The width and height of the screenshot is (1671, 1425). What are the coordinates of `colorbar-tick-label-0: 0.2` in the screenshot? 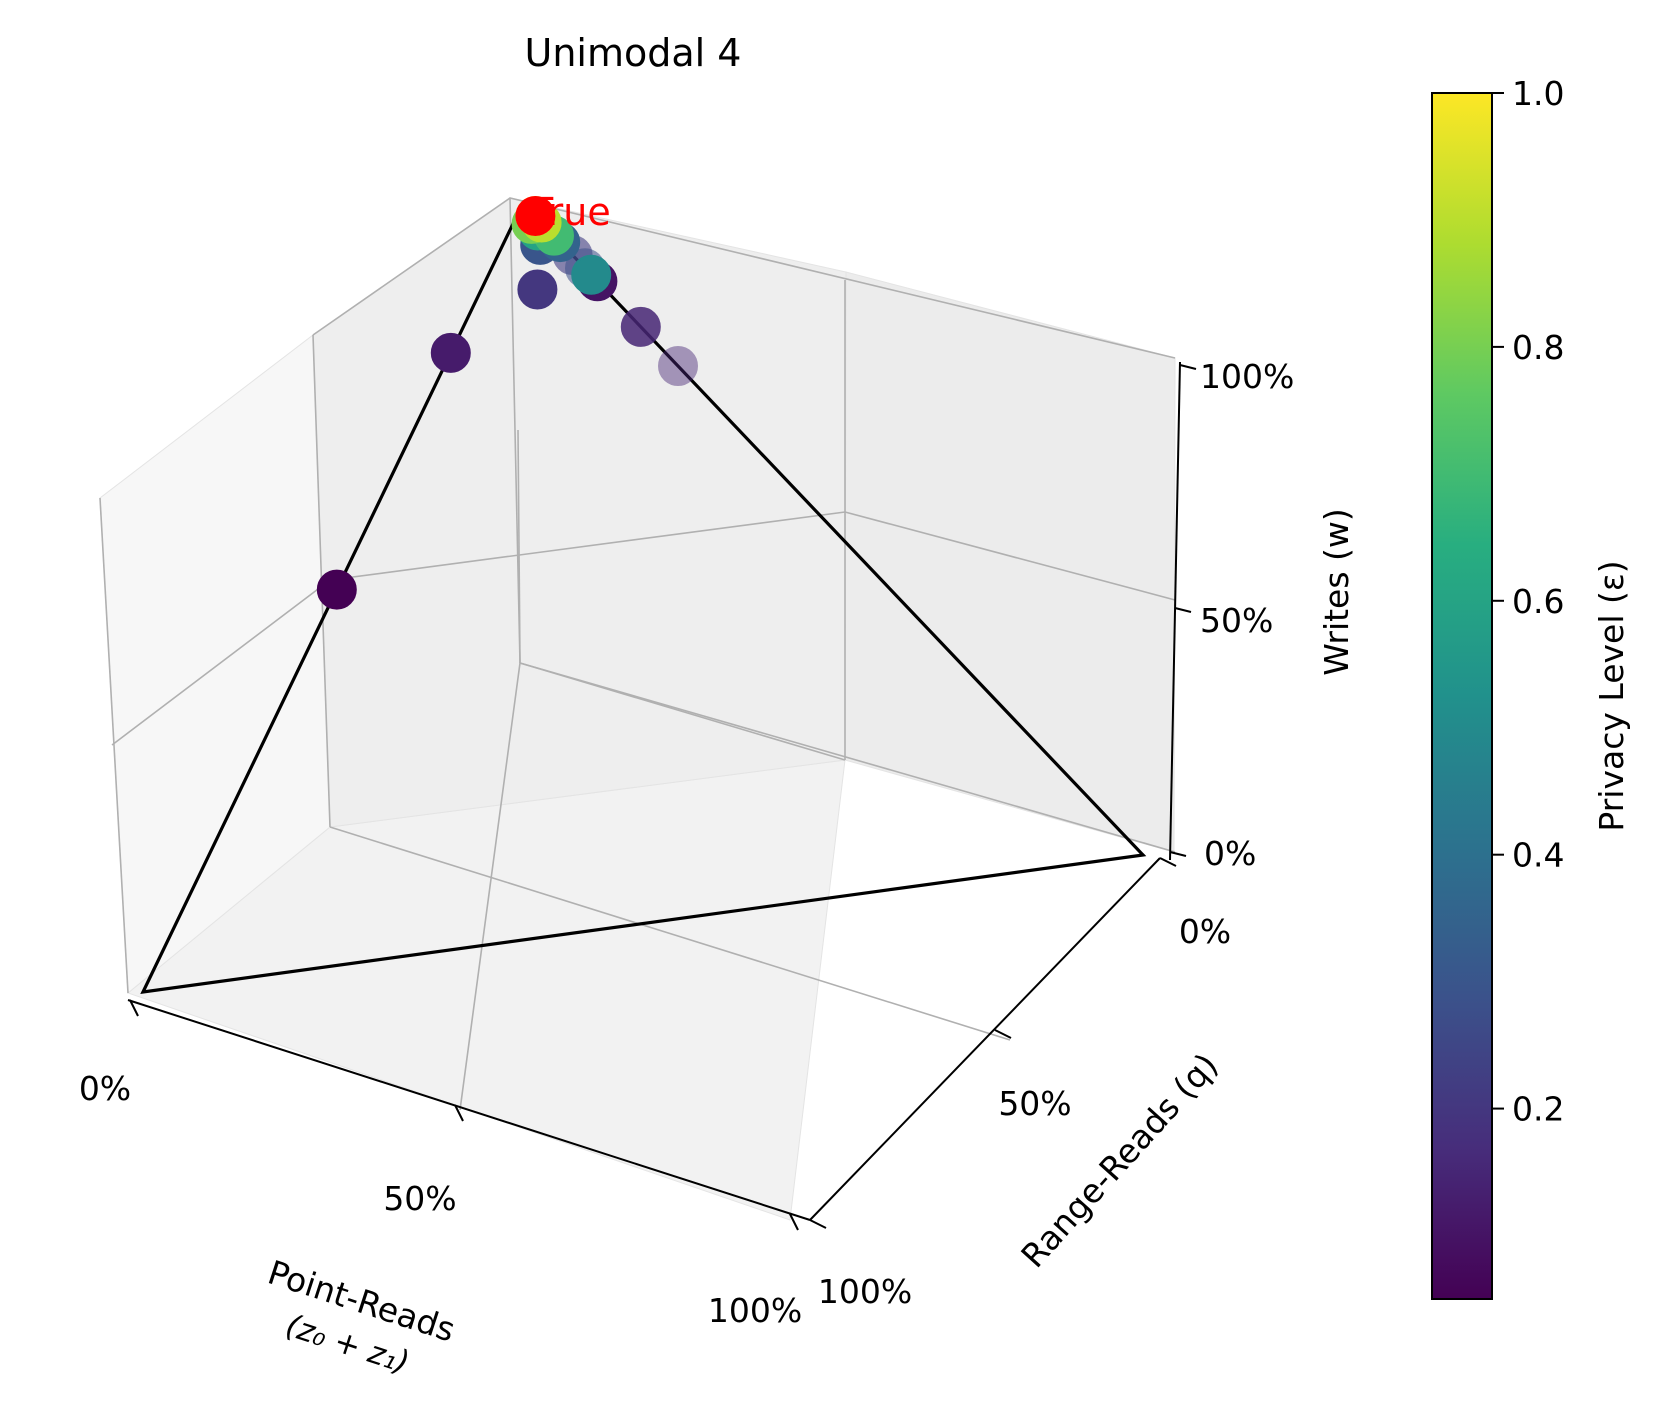 It's located at (1538, 1109).